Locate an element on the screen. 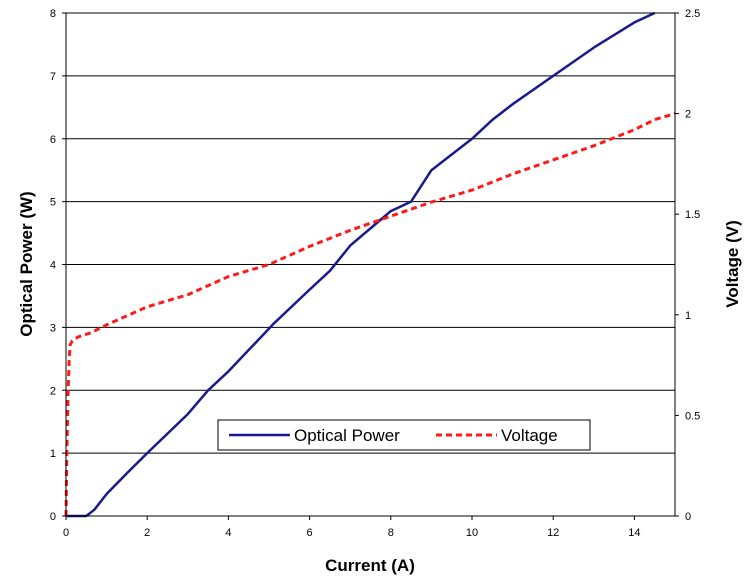 This screenshot has height=578, width=749. x-tick-label: 14 is located at coordinates (634, 533).